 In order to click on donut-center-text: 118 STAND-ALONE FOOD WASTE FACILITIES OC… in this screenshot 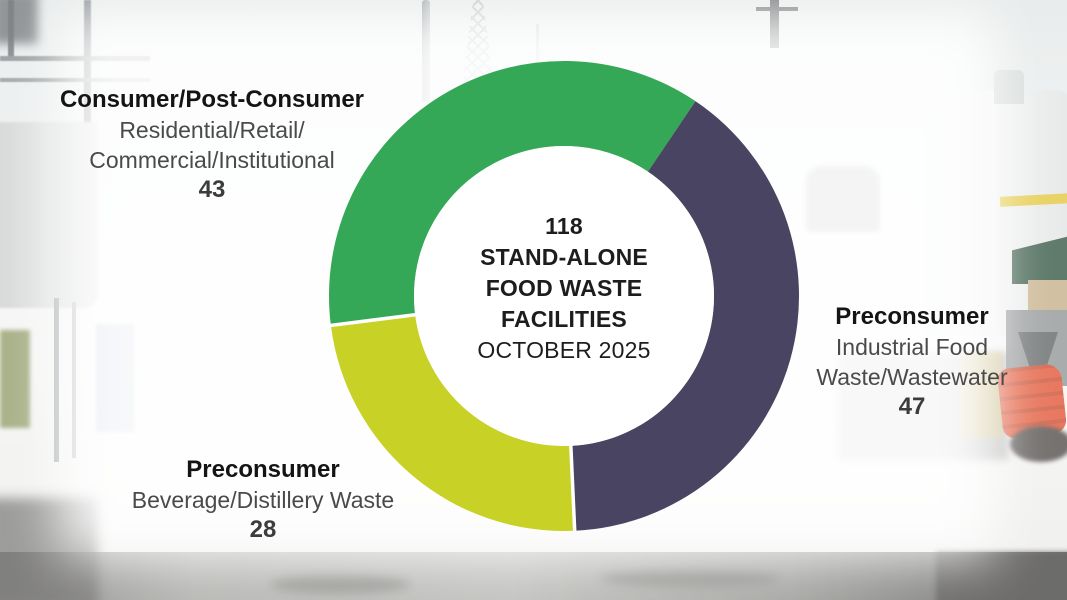, I will do `click(564, 288)`.